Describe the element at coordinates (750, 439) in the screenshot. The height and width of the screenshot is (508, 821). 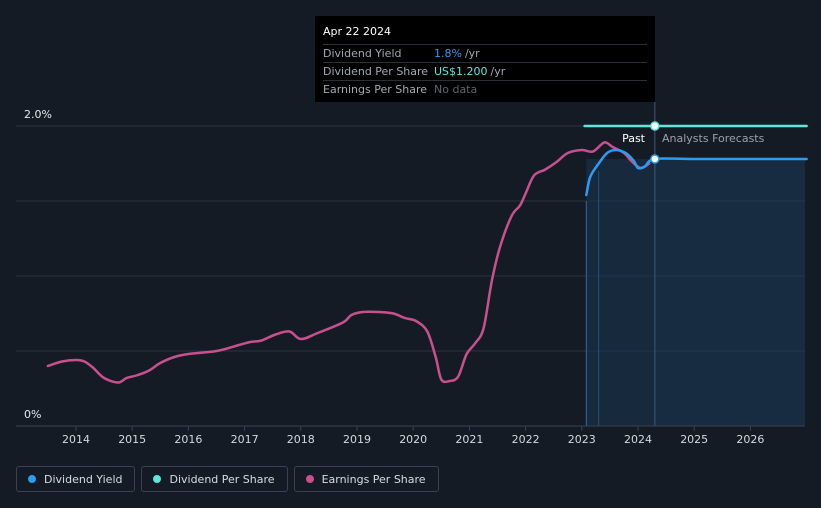
I see `x-tick-label: 2026` at that location.